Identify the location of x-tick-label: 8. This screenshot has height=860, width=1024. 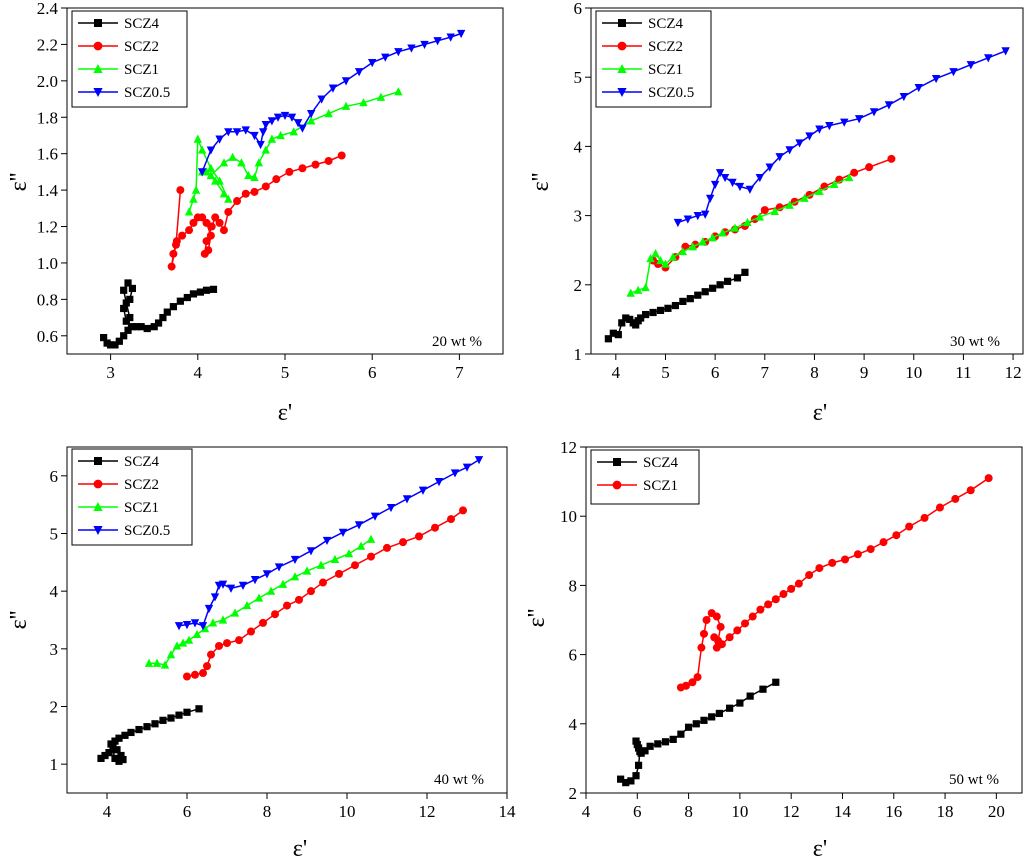
(688, 811).